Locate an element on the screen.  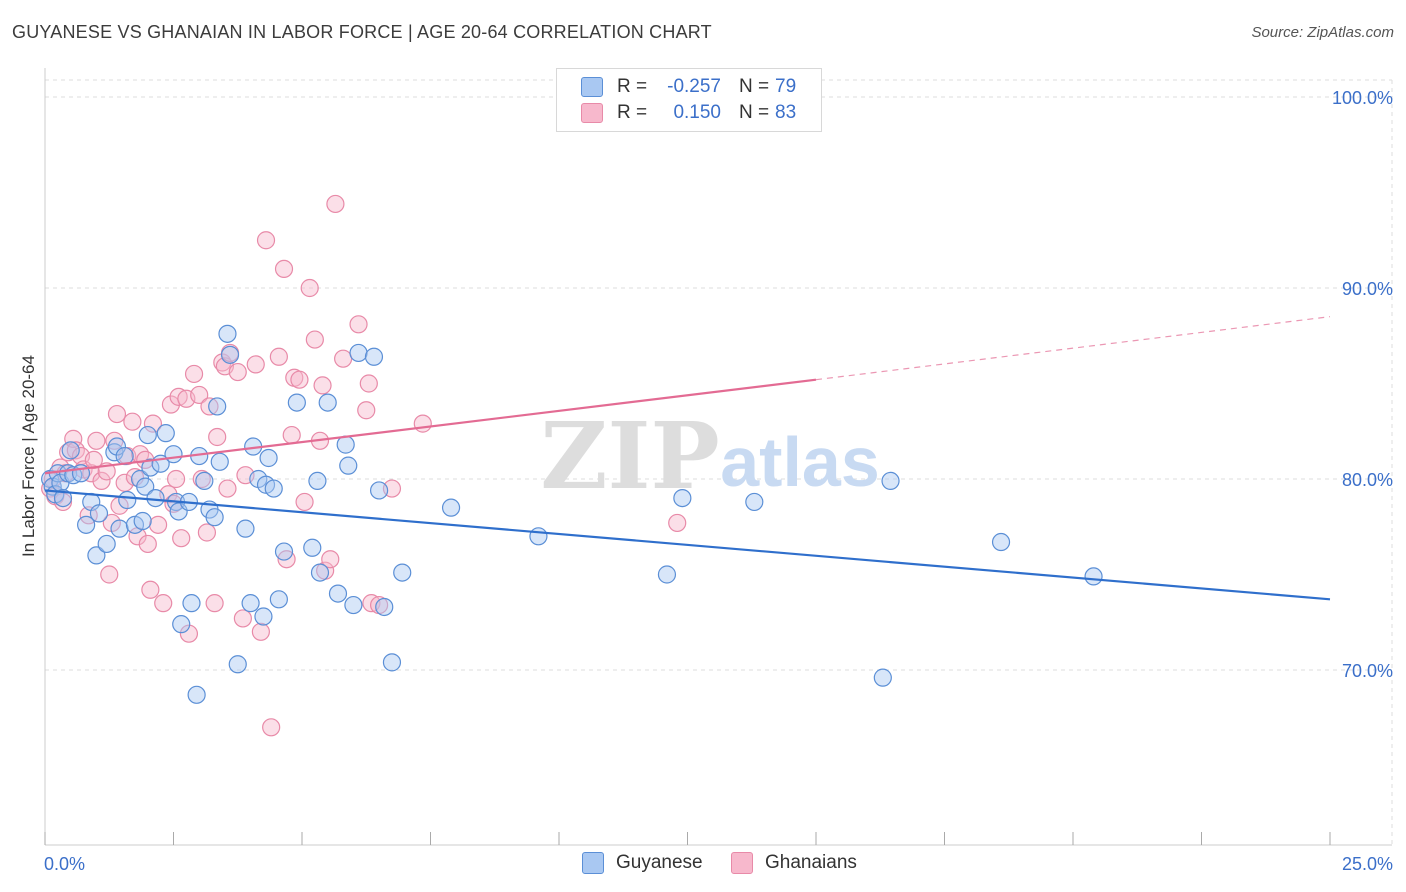
series-legend-ghanaians: Ghanaians is located at coordinates (794, 863).